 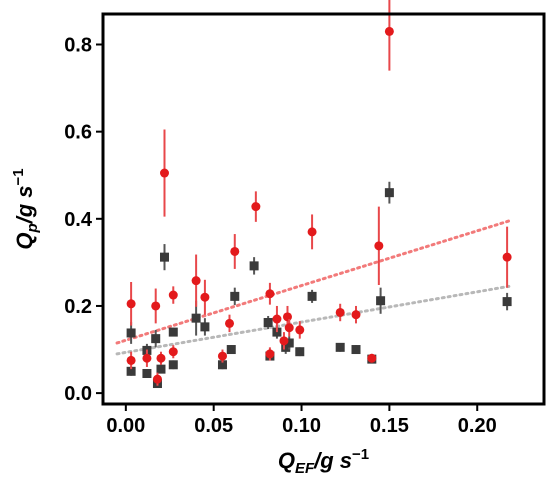 I want to click on x-axis: 0.00 0.05 0.10 0.15 0.20, so click(x=301, y=420).